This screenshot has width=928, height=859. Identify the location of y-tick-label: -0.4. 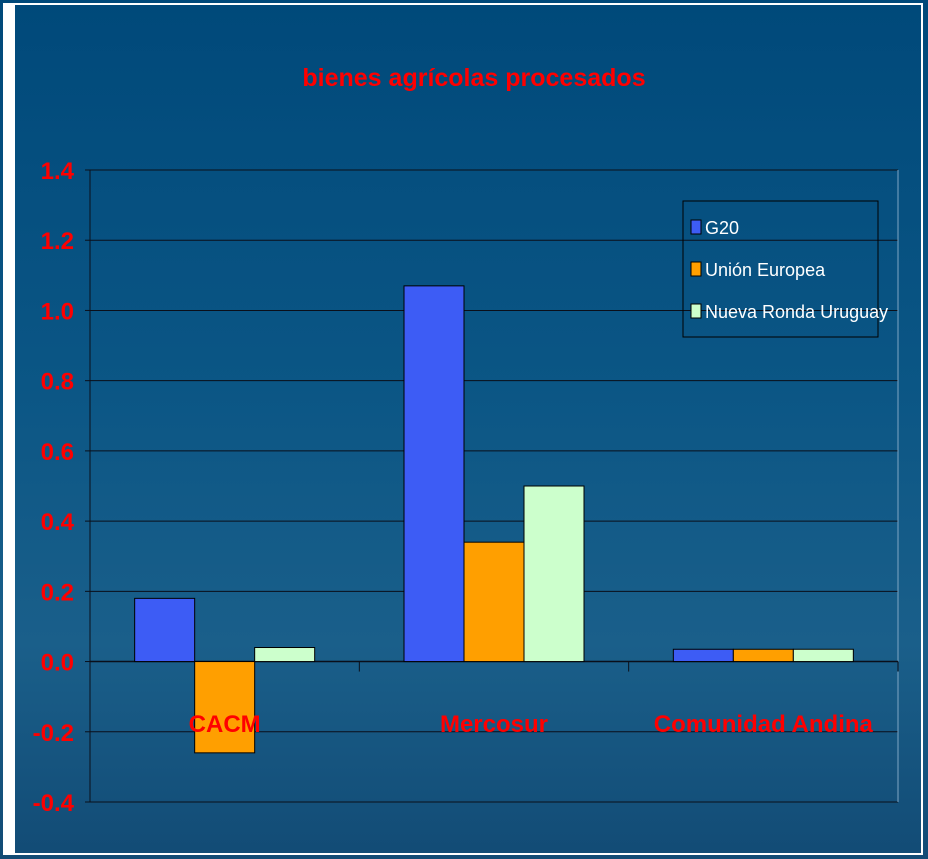
(54, 803).